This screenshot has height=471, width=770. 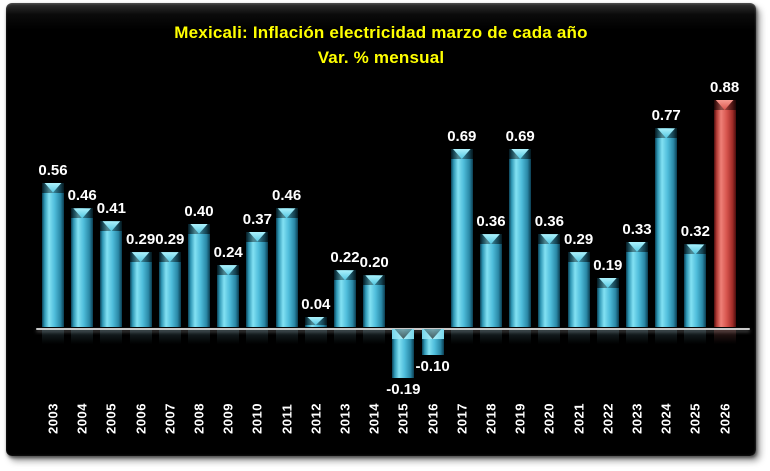 I want to click on bar-2010, so click(x=257, y=279).